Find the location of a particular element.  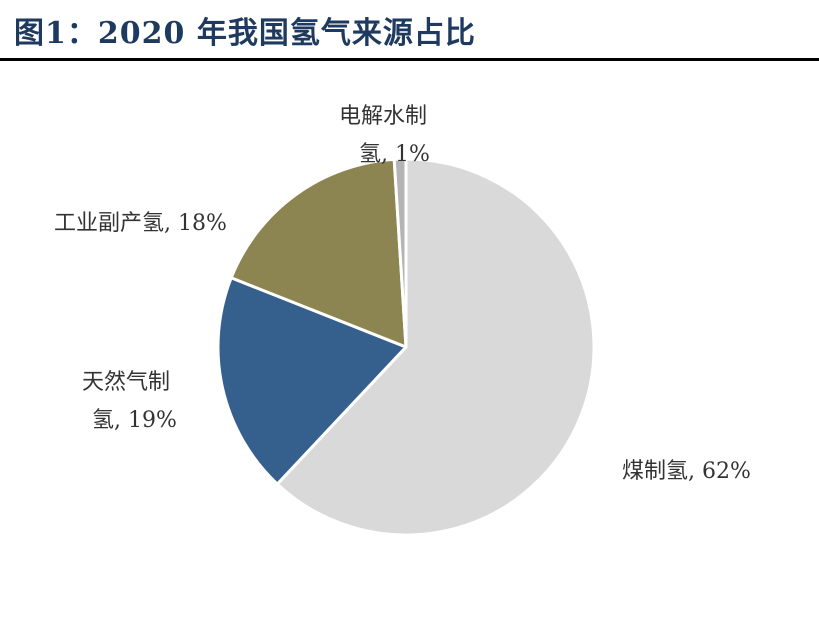

chart-title: 图1：2020 年我国氢气来源占比 is located at coordinates (245, 33).